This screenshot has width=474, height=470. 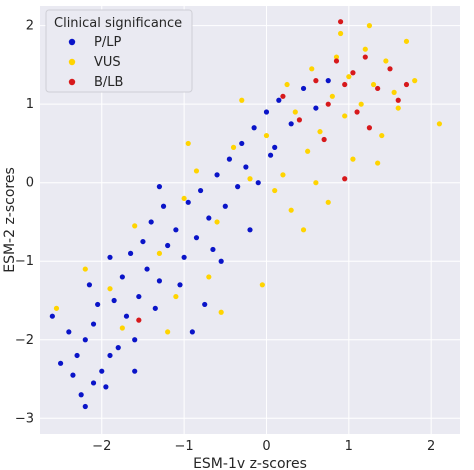 What do you see at coordinates (101, 446) in the screenshot?
I see `x-tick-label: −2` at bounding box center [101, 446].